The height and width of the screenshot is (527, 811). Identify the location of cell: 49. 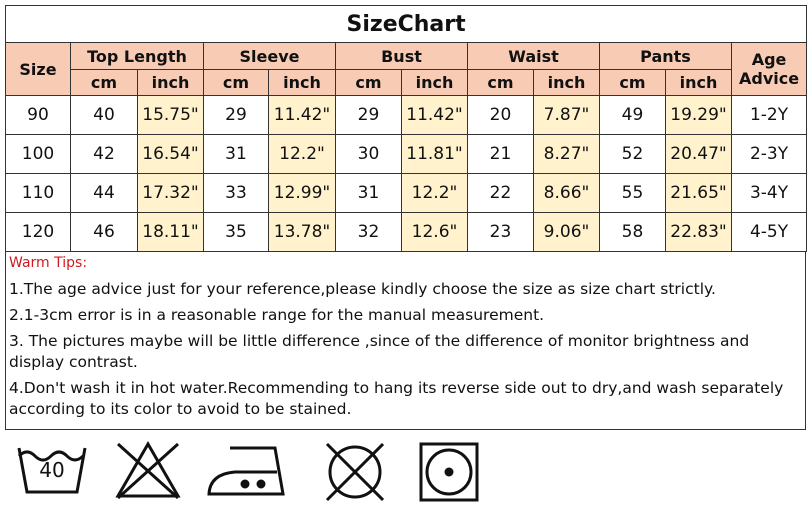
(632, 115).